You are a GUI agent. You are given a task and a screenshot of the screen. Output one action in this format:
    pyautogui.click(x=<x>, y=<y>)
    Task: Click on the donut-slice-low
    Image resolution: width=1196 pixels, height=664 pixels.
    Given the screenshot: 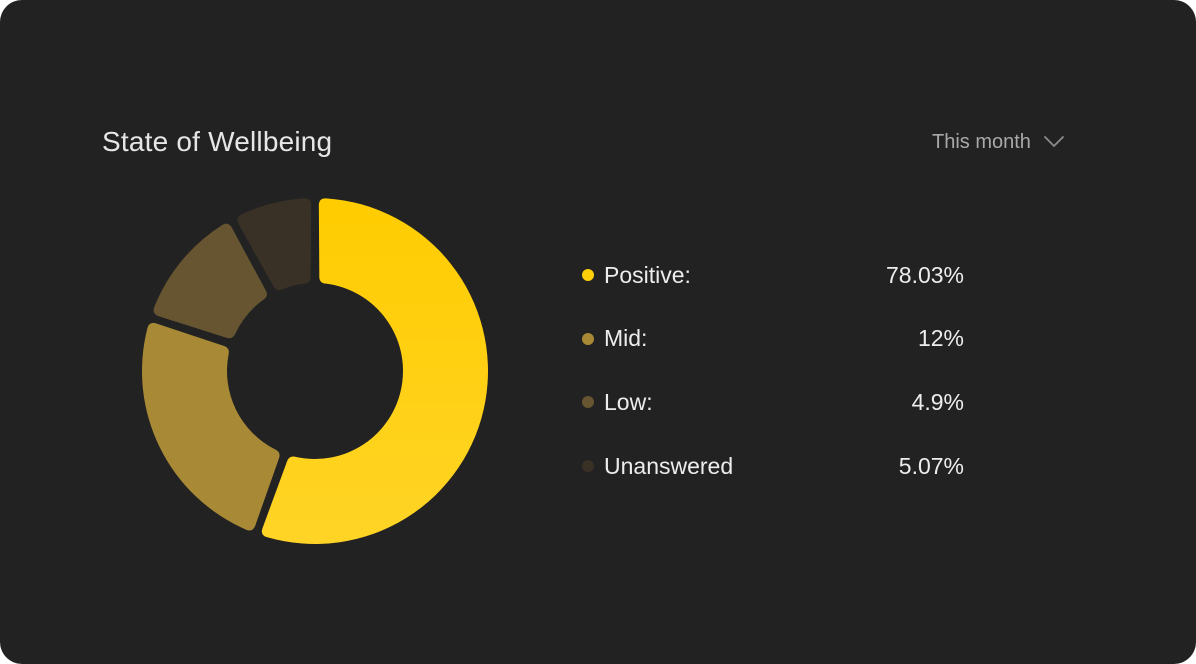 What is the action you would take?
    pyautogui.click(x=210, y=281)
    